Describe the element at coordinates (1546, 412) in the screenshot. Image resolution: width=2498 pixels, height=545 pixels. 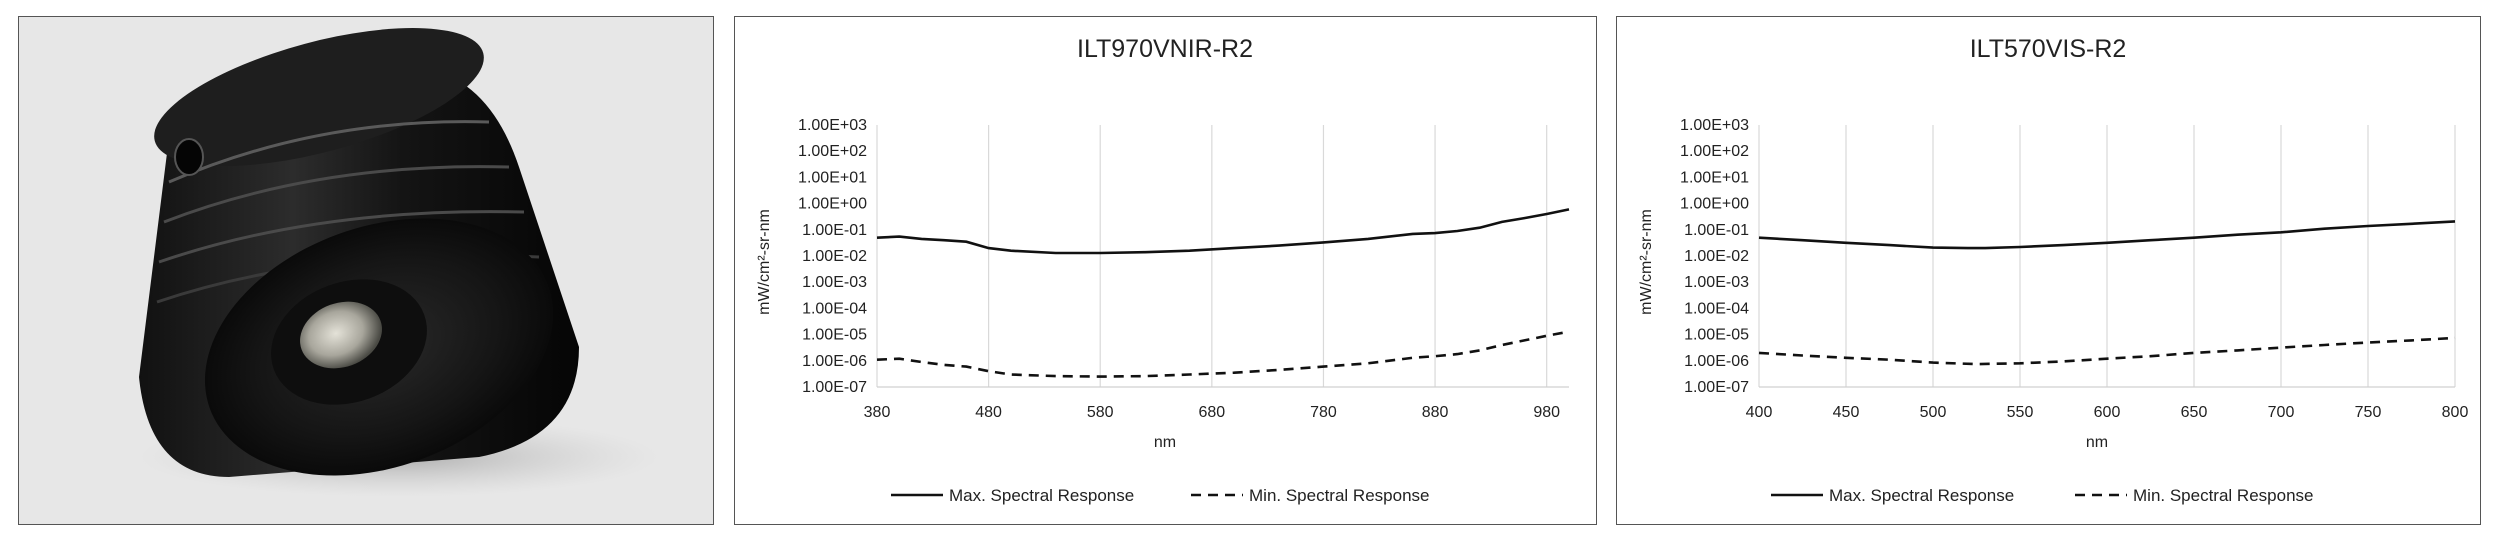
I see `x-tick-label: 980` at that location.